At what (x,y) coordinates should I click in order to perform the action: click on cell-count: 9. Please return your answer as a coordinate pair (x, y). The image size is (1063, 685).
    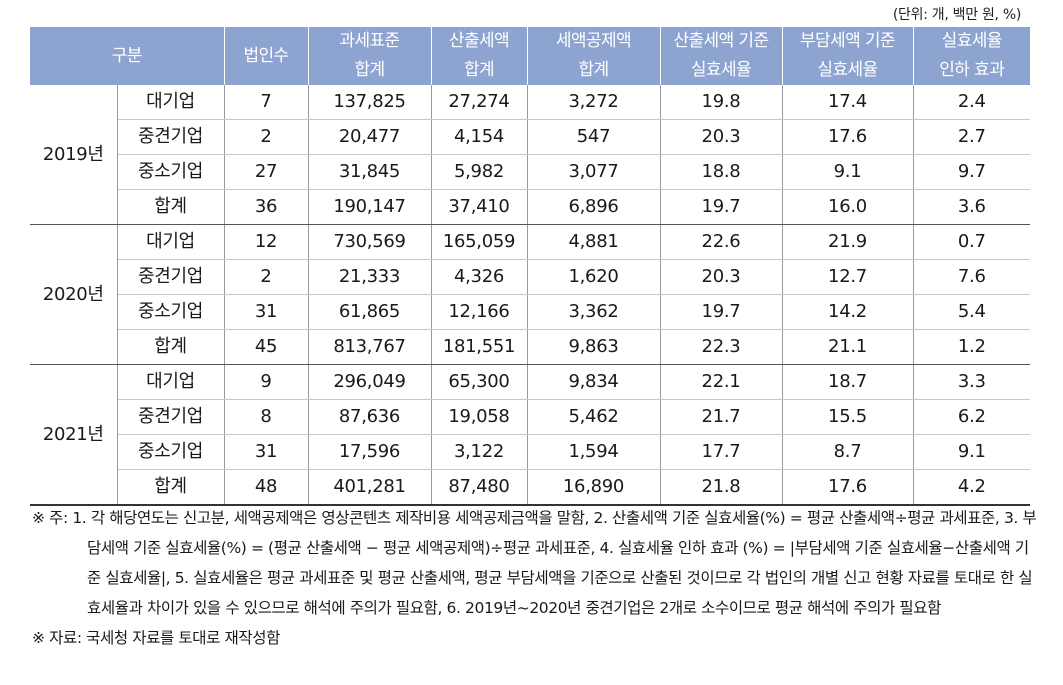
    Looking at the image, I should click on (266, 382).